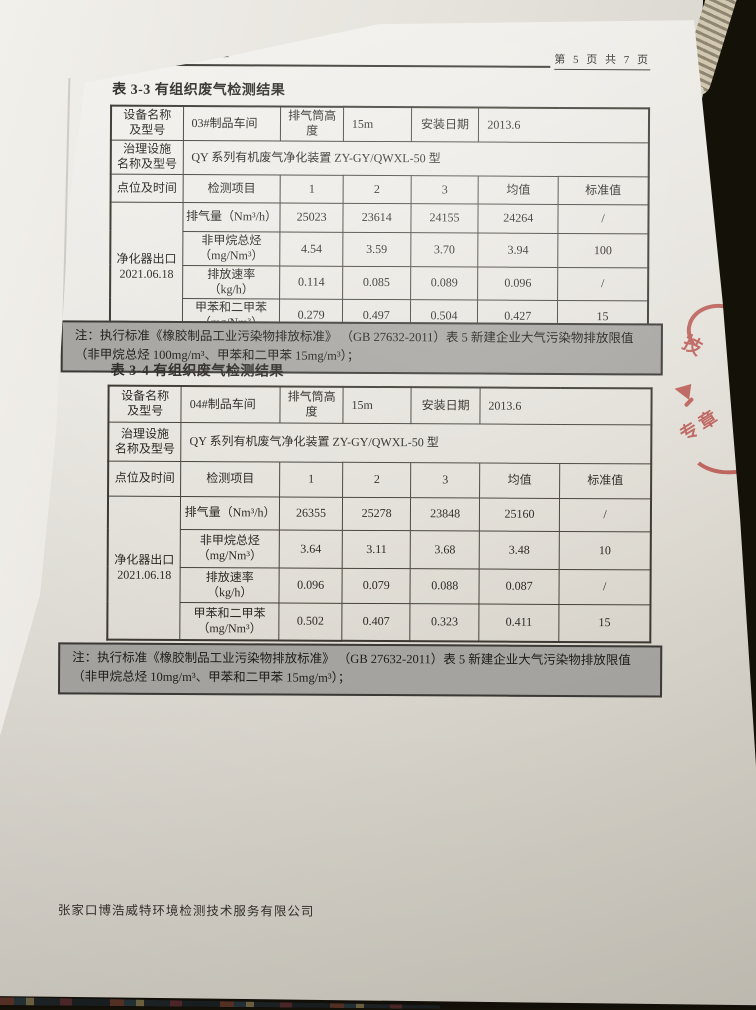  Describe the element at coordinates (604, 550) in the screenshot. I see `std-cell: 10` at that location.